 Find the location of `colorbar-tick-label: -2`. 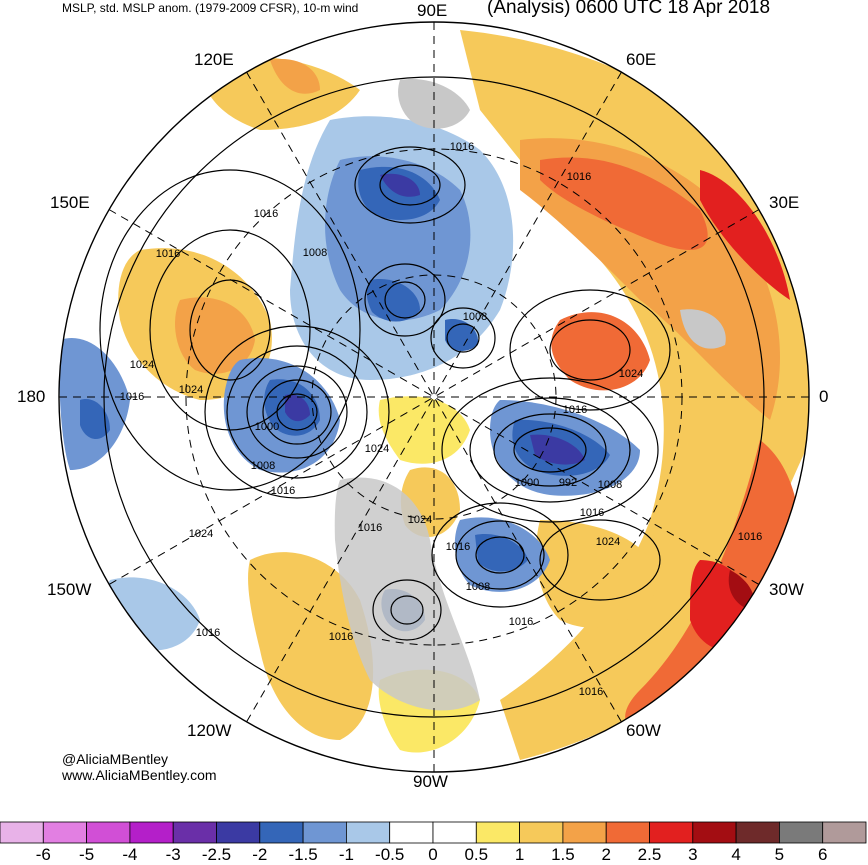

colorbar-tick-label: -2 is located at coordinates (260, 854).